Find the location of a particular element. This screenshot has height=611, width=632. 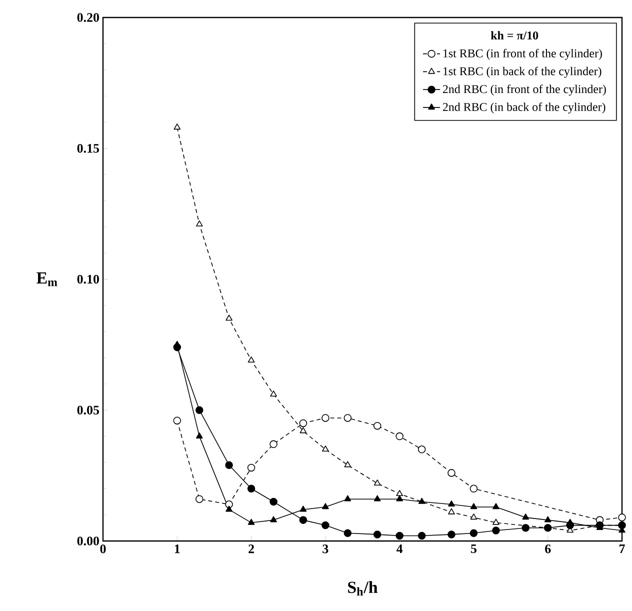

legend-label: 1st RBC (in back of the cylinder) is located at coordinates (522, 72).